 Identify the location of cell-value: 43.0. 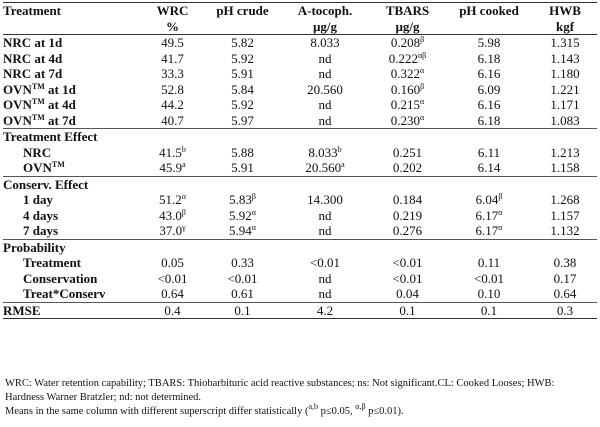
(170, 215).